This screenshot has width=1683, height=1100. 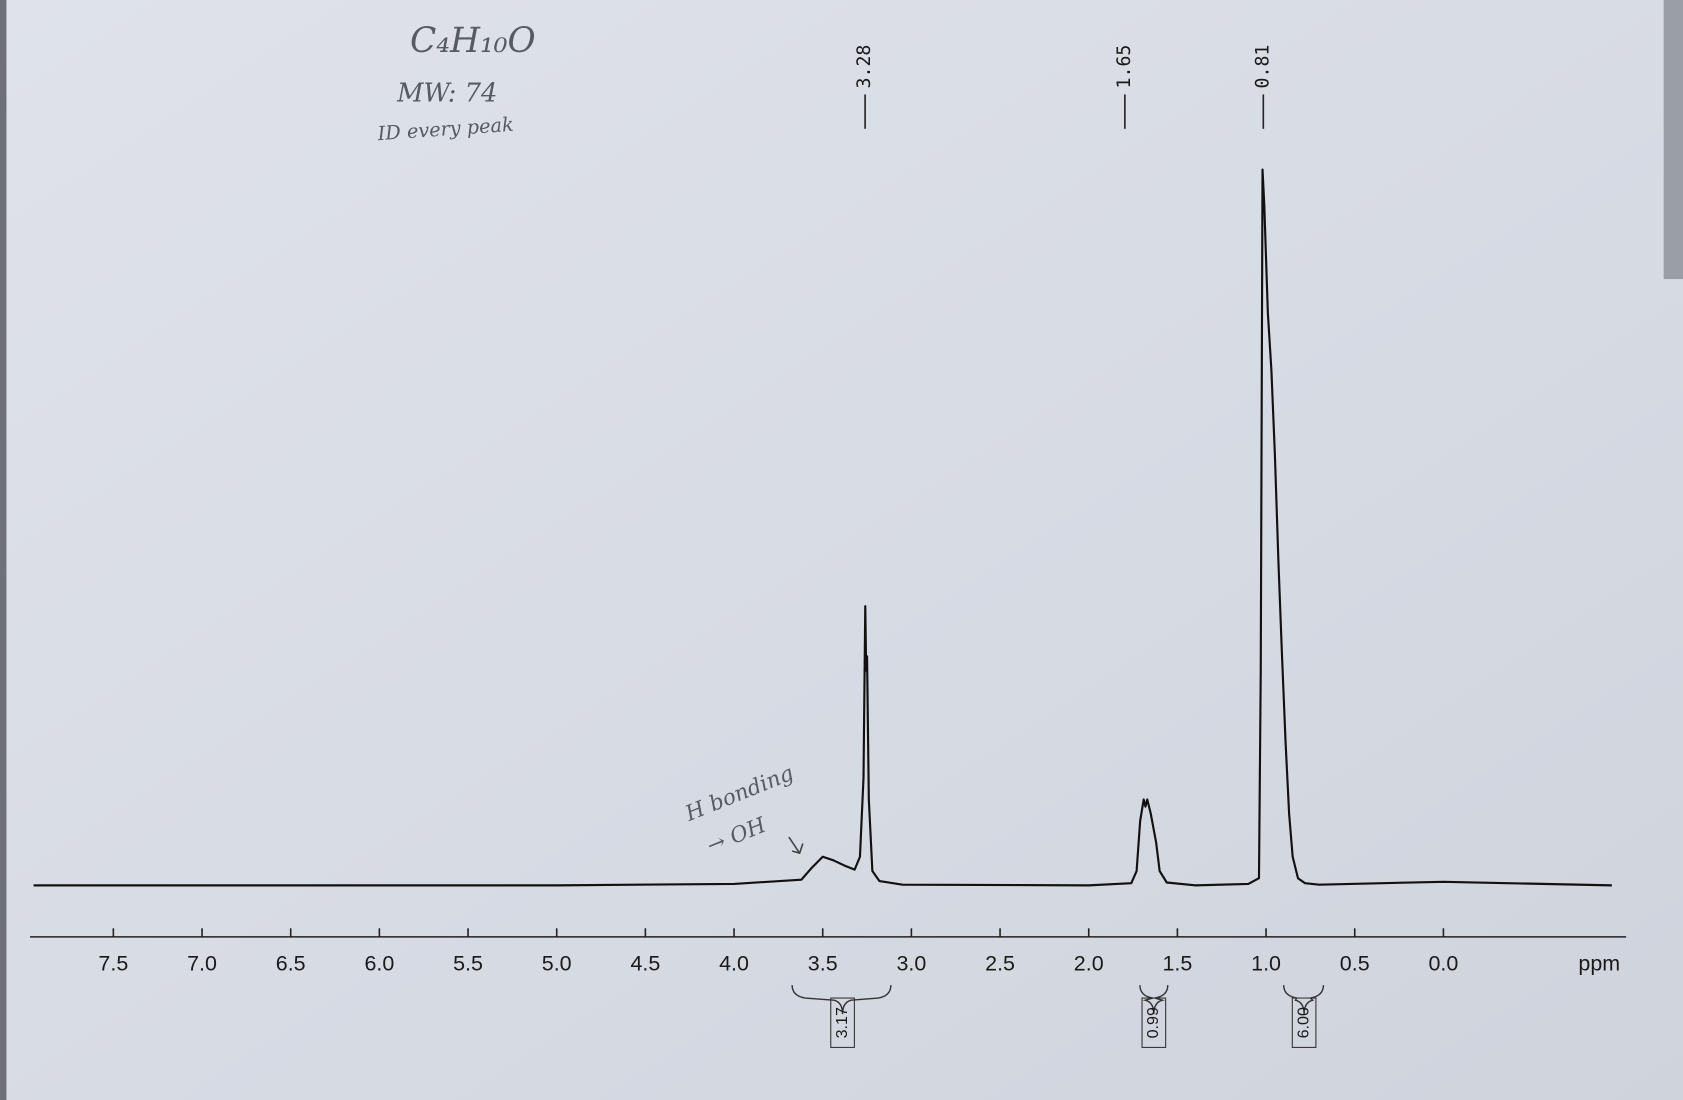 I want to click on peak-label: 0.81, so click(x=1262, y=67).